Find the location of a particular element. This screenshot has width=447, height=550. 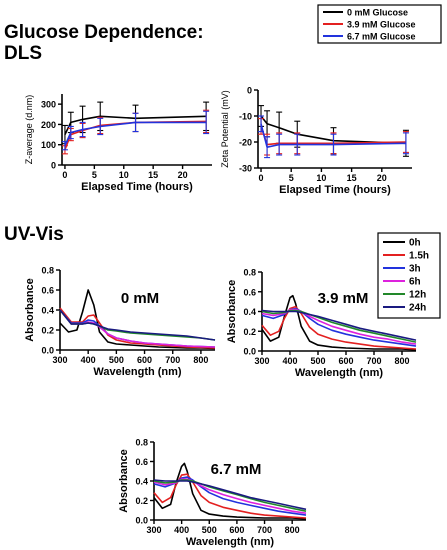

legend-label: 6.7 mM Glucose is located at coordinates (381, 37).